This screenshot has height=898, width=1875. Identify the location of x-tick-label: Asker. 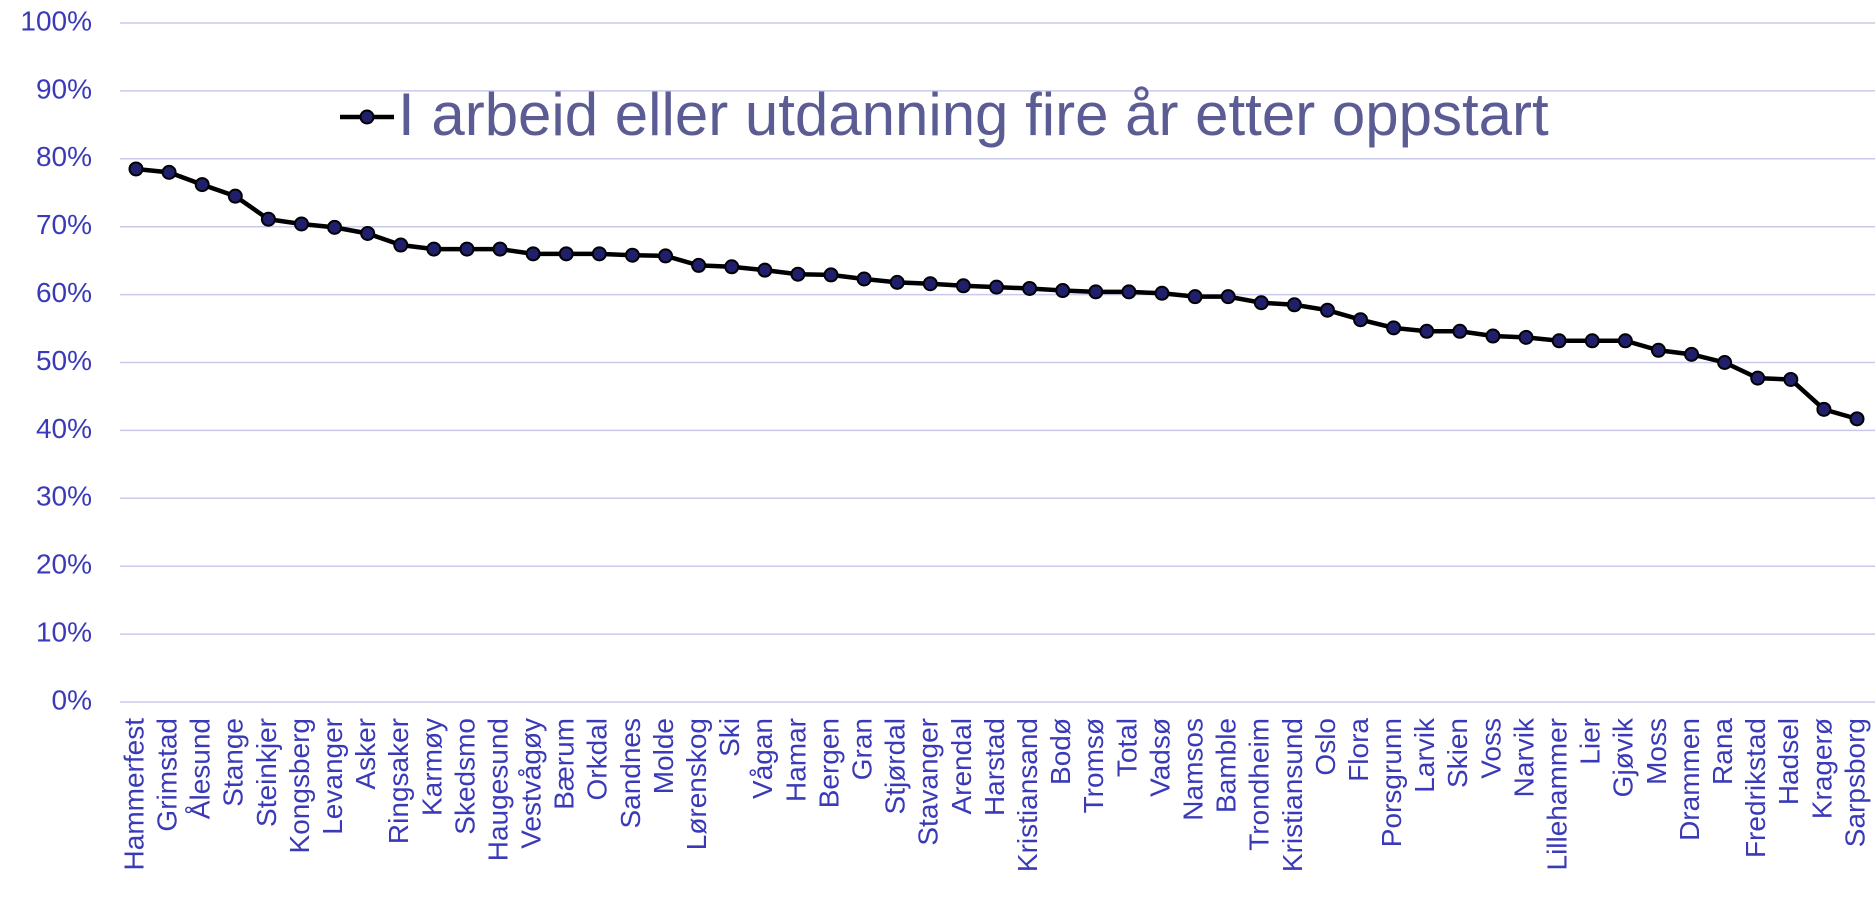
(365, 754).